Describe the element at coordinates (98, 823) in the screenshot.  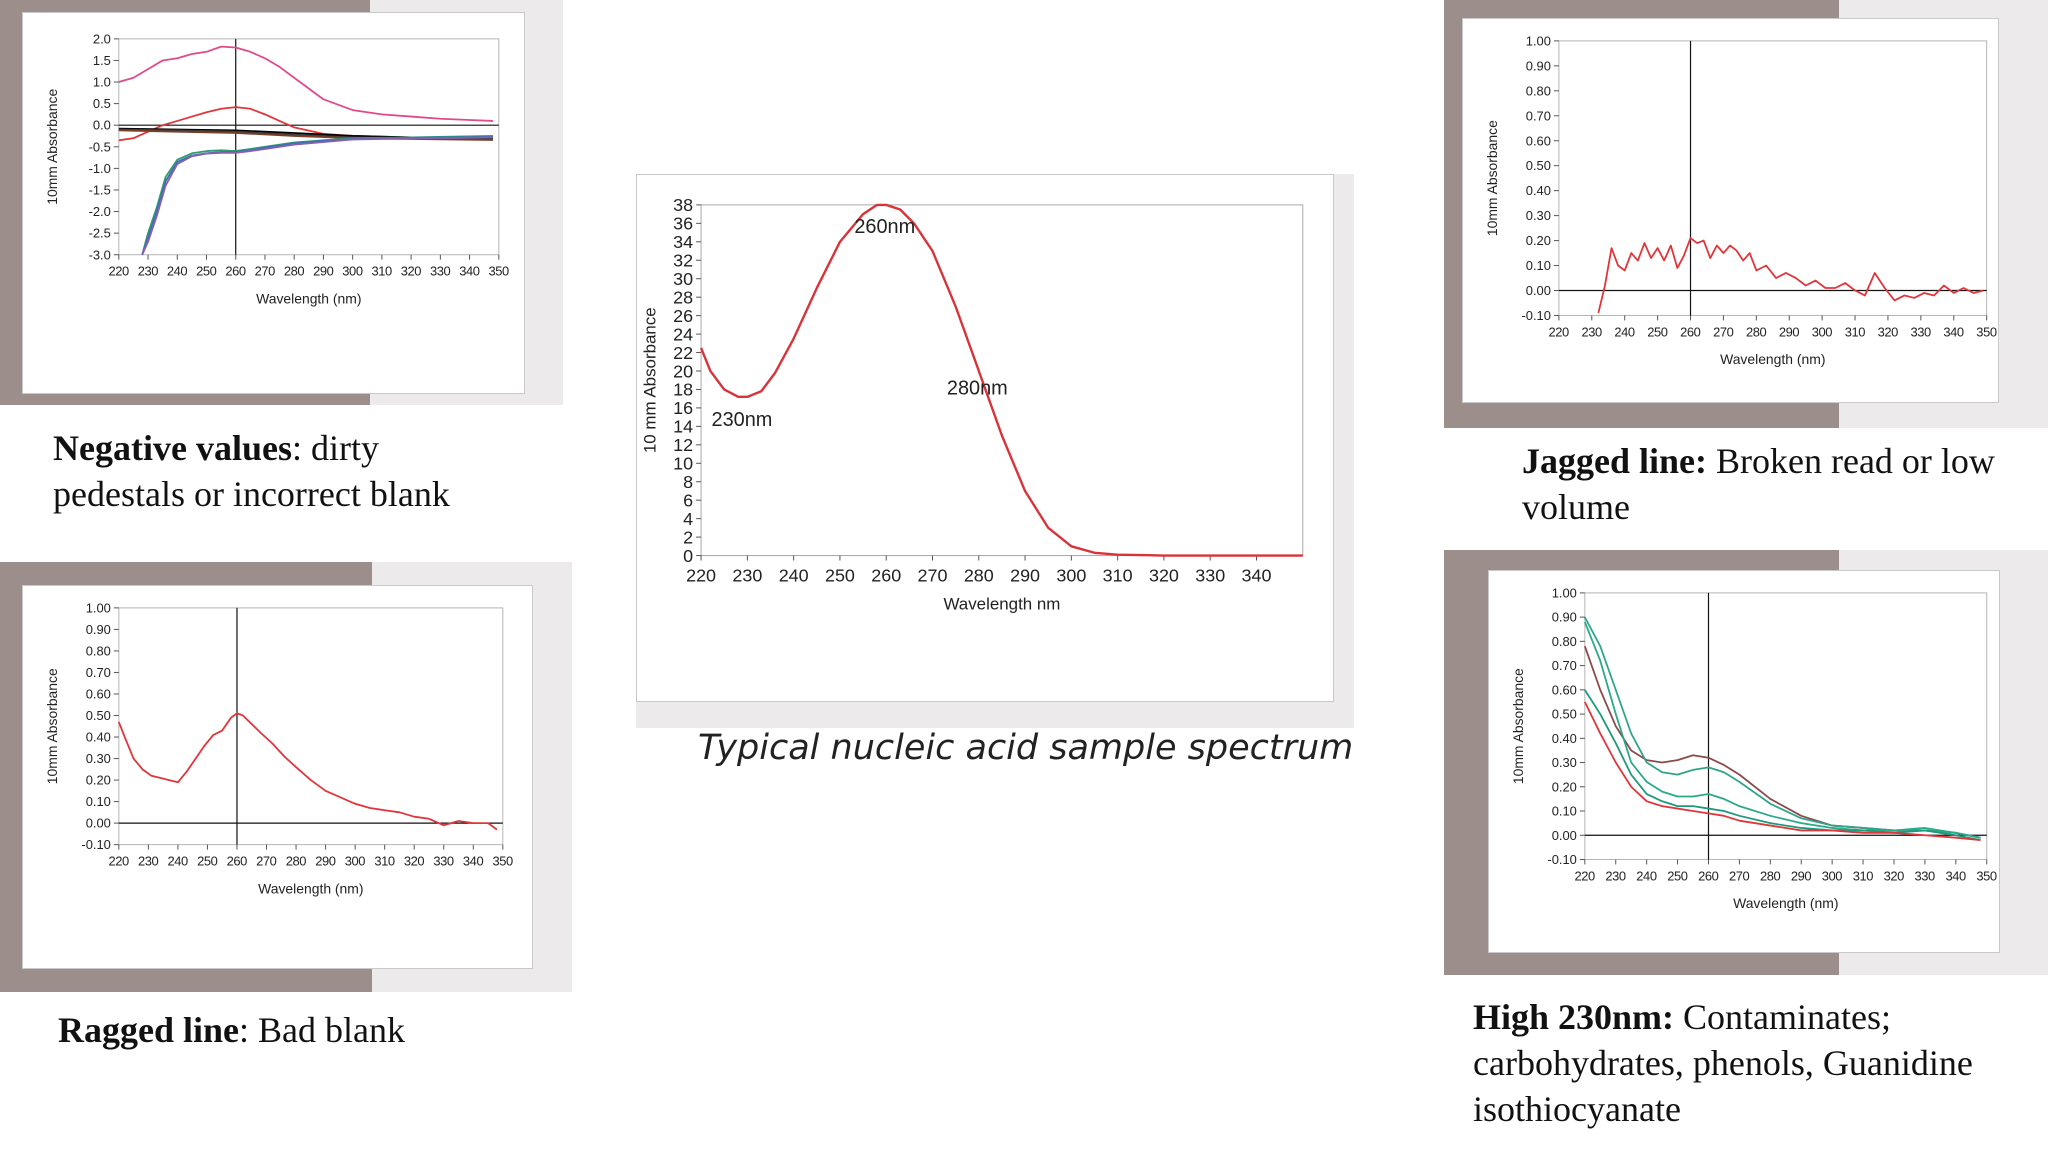
I see `y-tick-label: 0.00` at that location.